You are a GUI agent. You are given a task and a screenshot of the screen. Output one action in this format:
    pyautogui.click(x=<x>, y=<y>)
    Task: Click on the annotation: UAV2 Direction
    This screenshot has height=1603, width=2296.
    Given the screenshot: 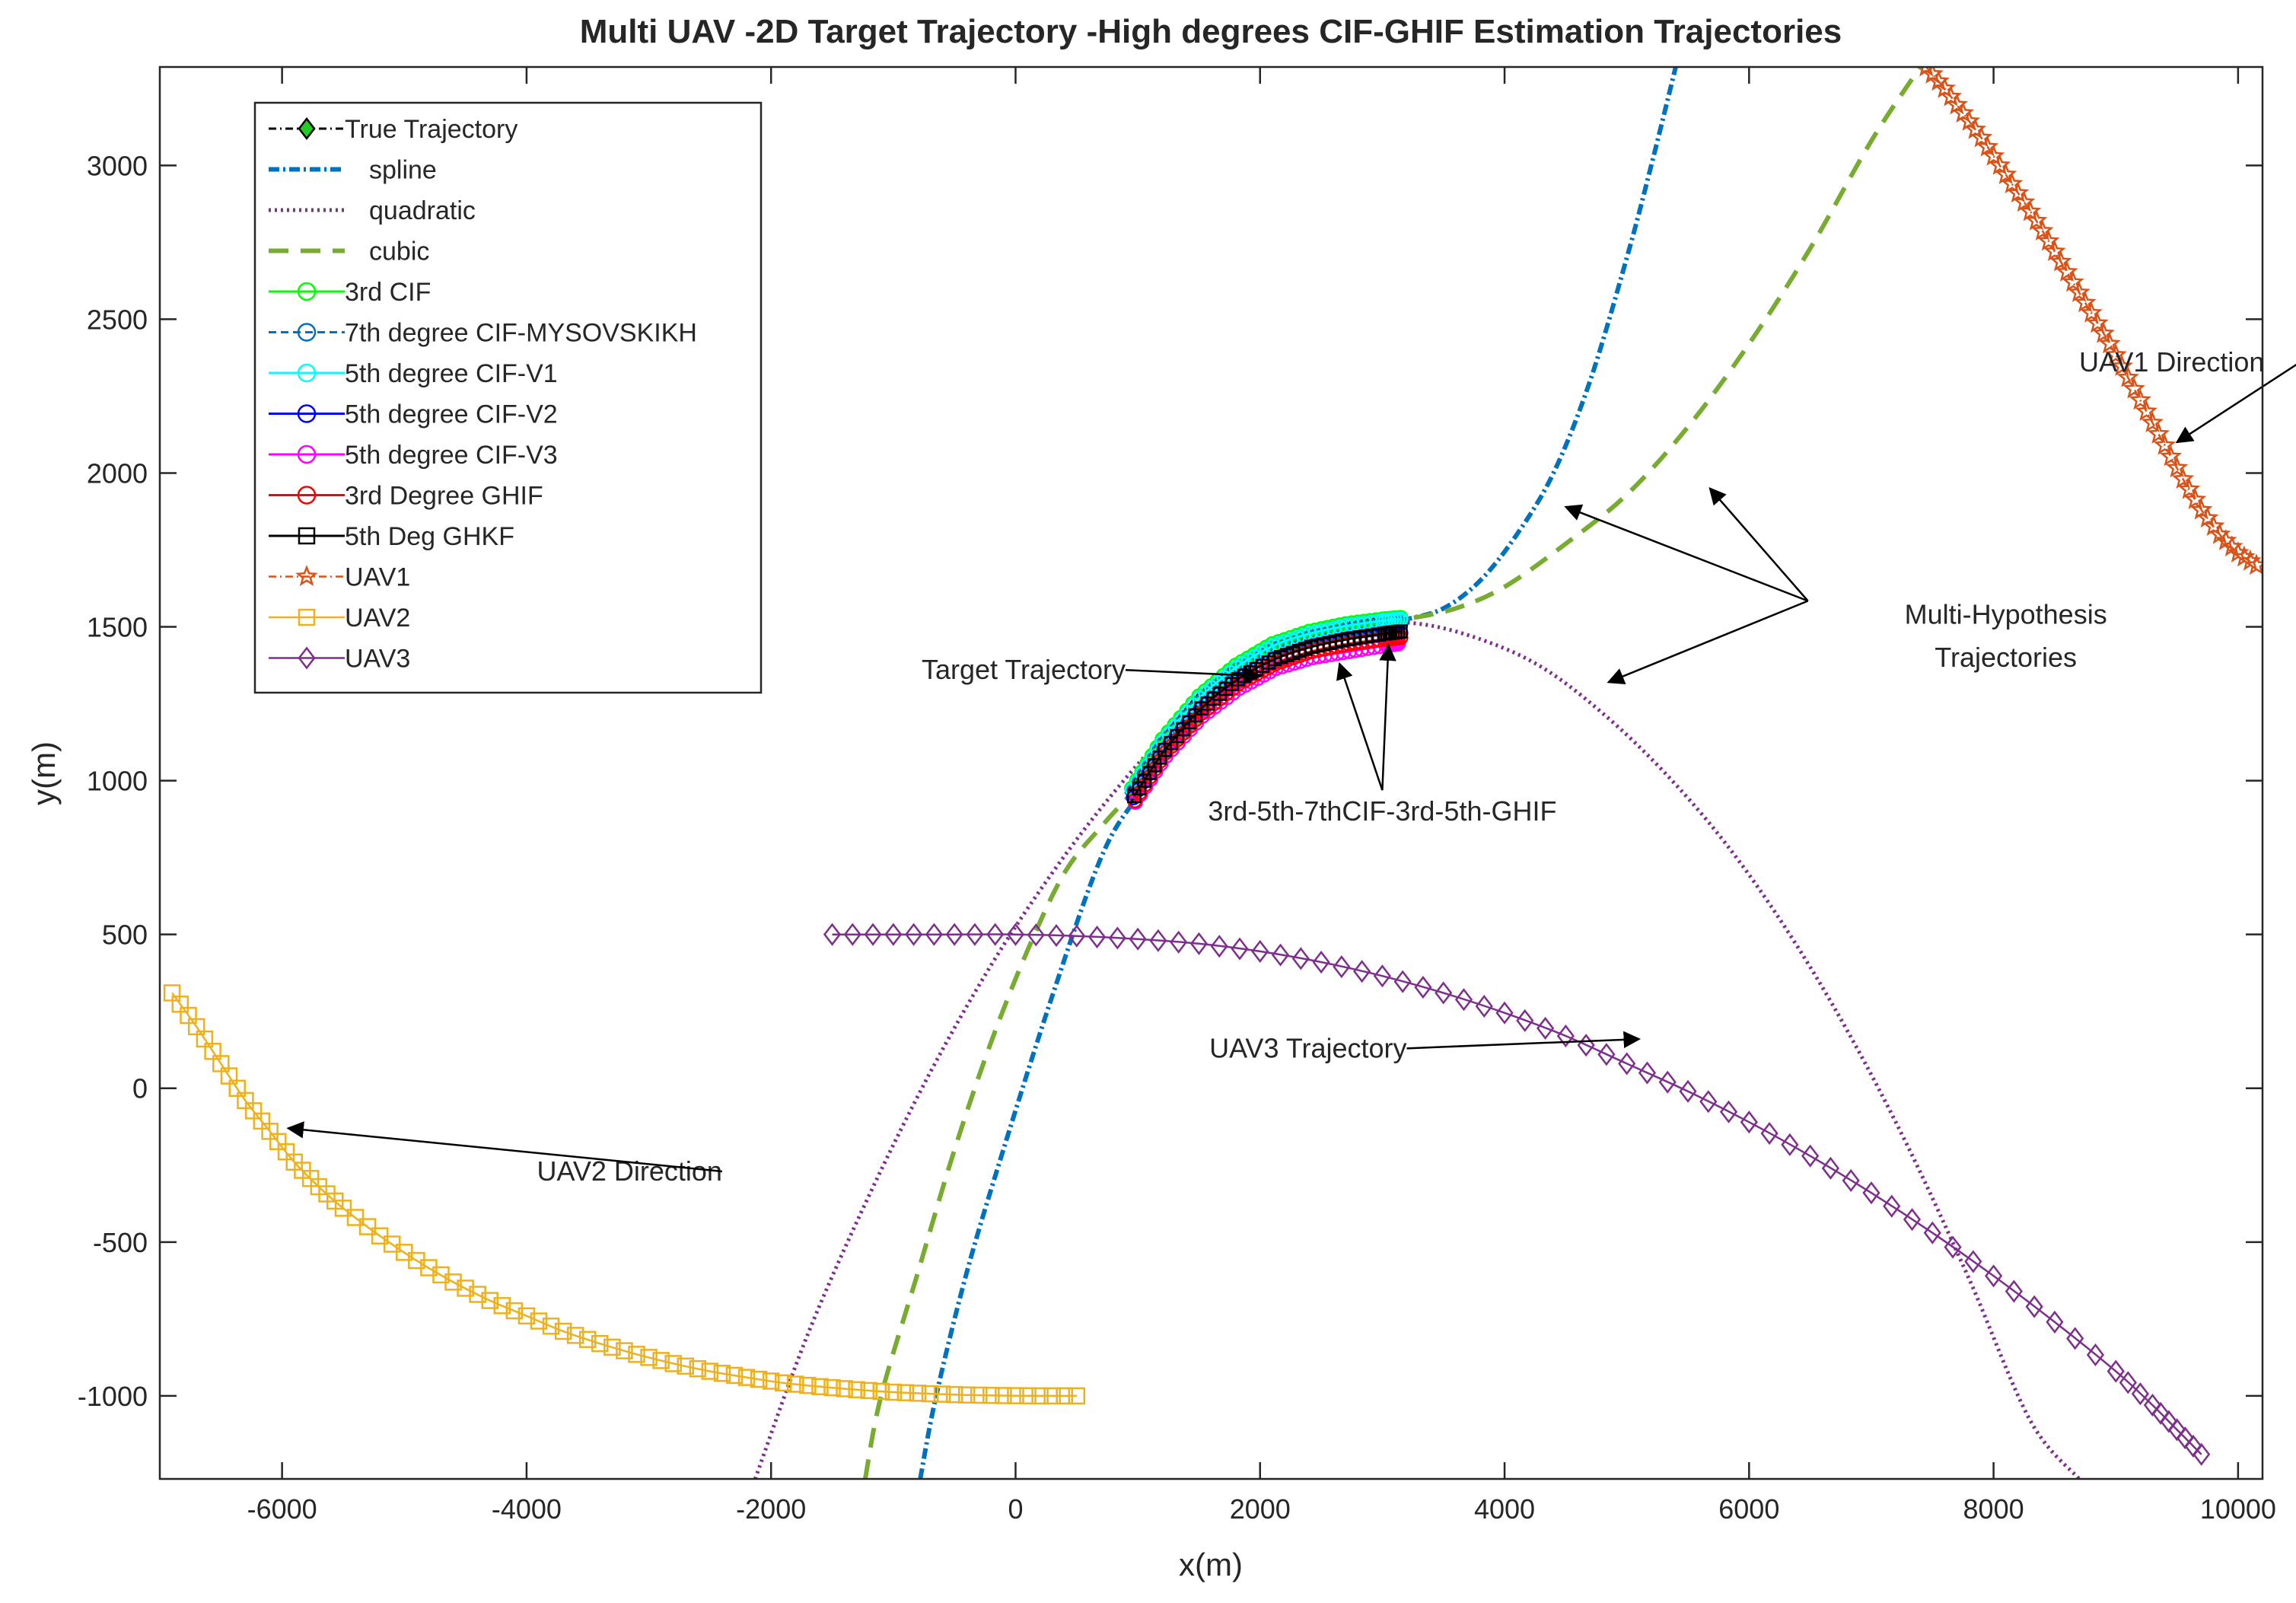 What is the action you would take?
    pyautogui.click(x=504, y=1154)
    